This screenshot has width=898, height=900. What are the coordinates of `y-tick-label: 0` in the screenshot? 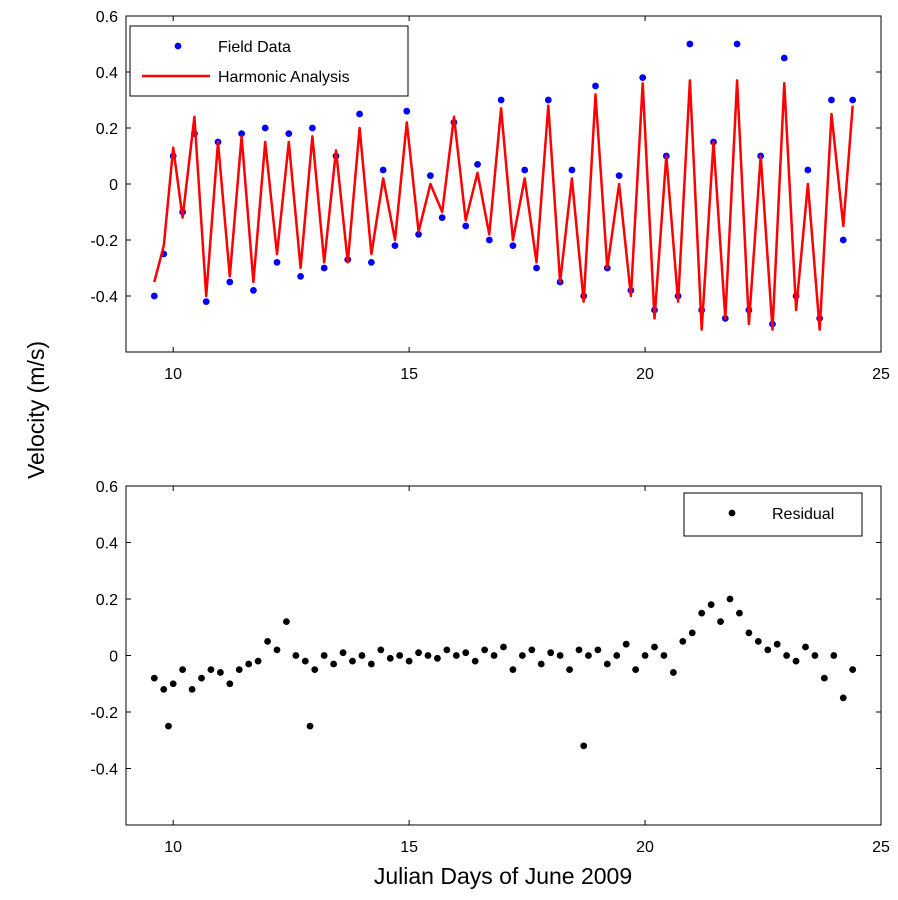 It's located at (113, 657).